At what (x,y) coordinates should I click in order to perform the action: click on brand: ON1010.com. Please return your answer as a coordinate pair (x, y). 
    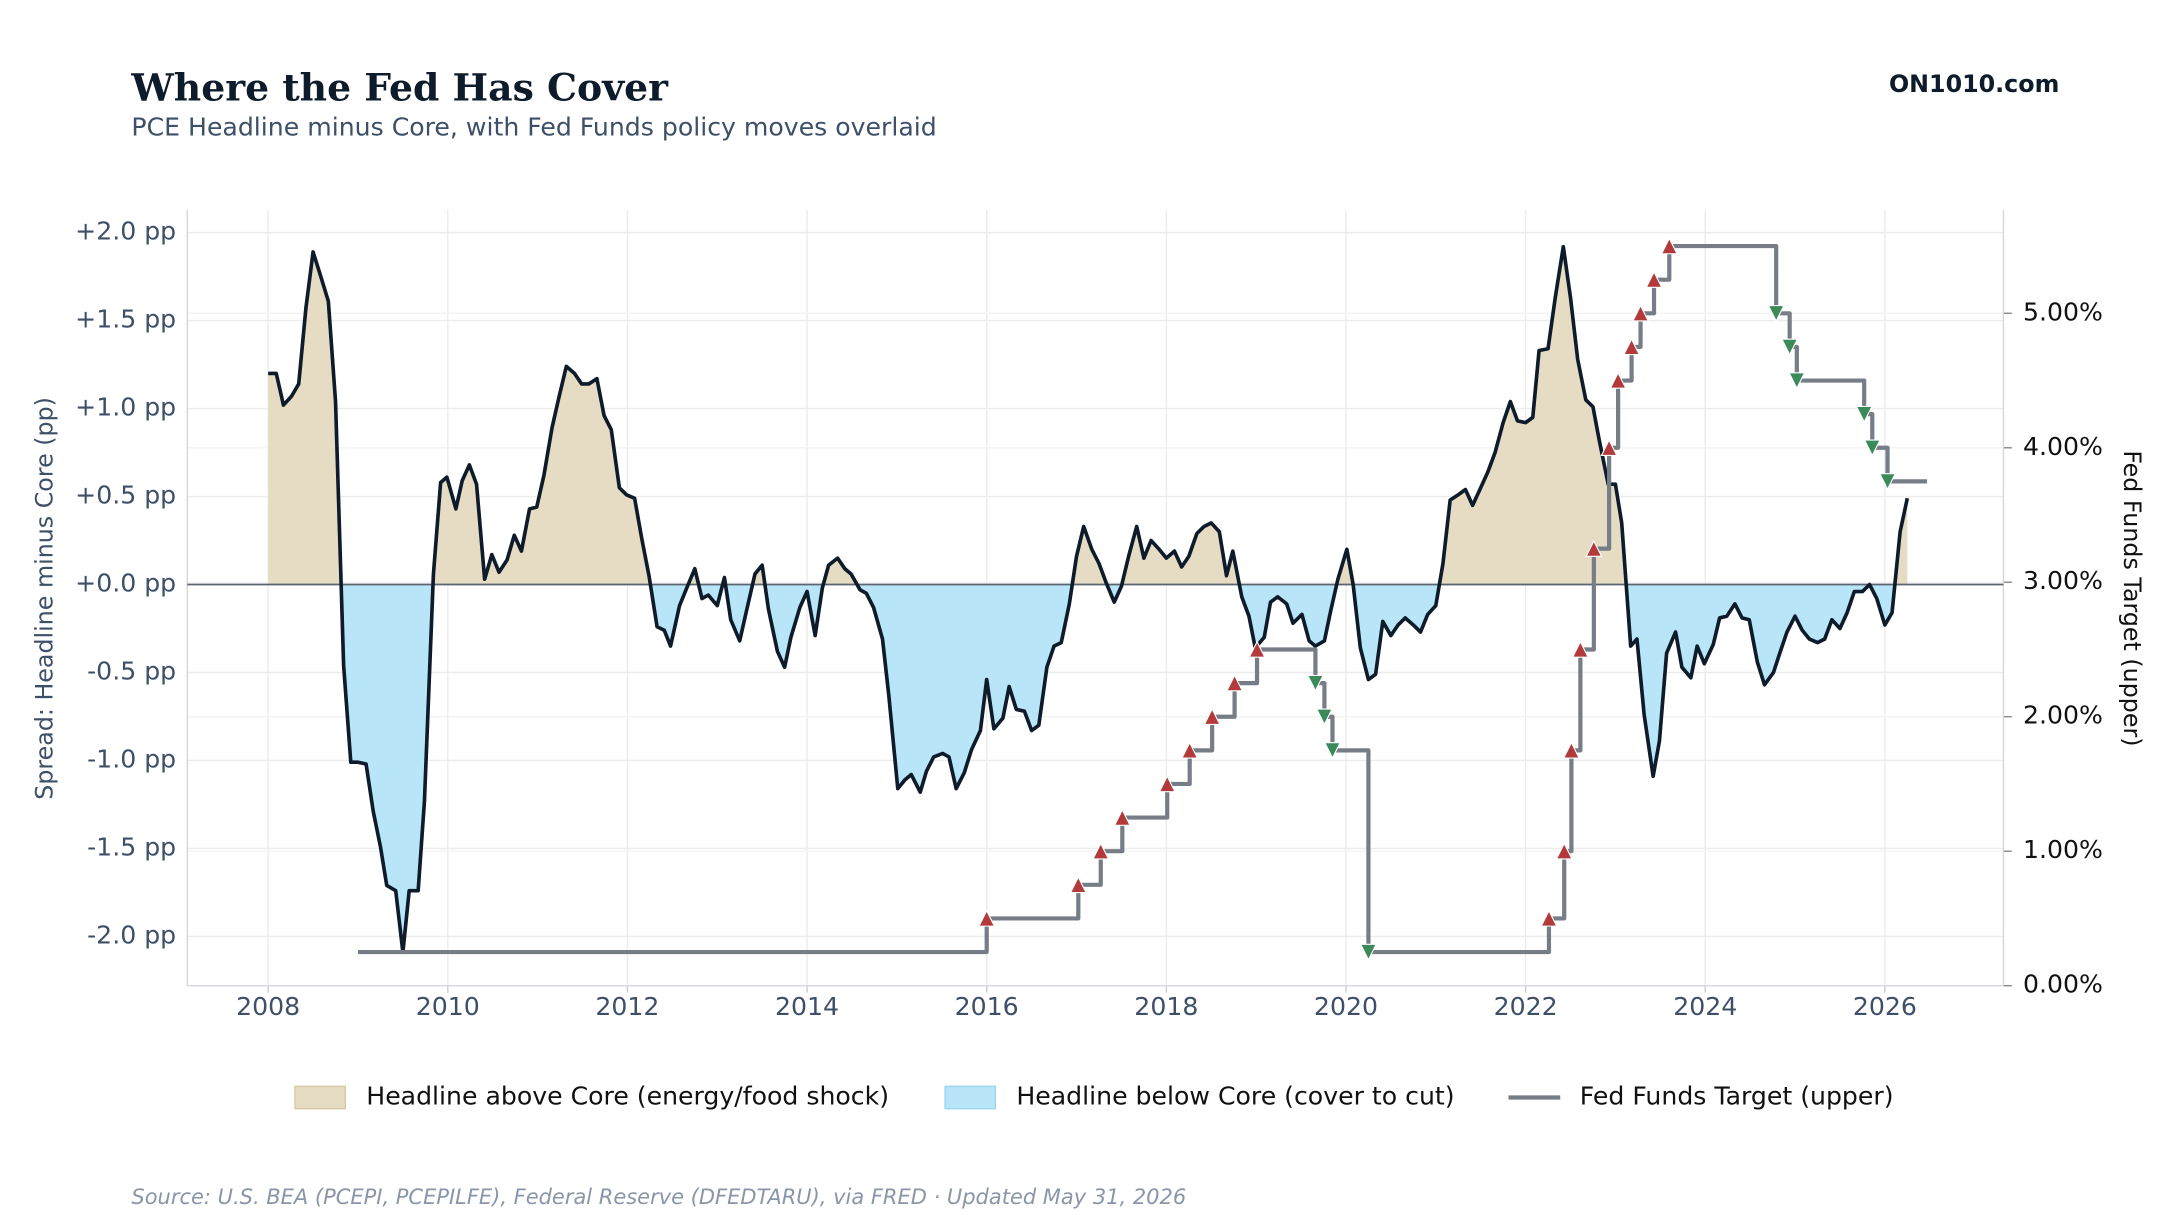
    Looking at the image, I should click on (1974, 84).